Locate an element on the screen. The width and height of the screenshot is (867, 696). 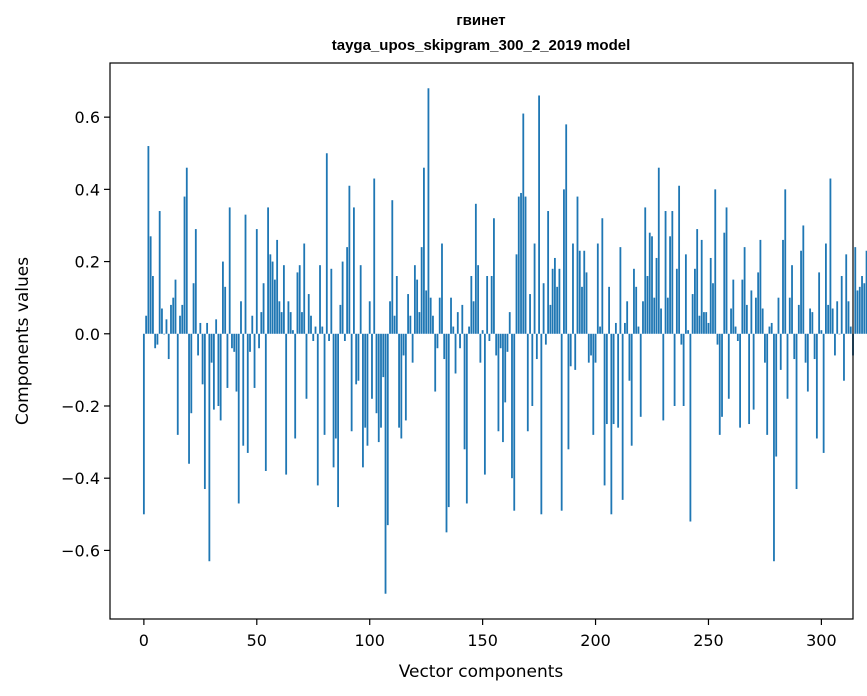
x-axis-label: Vector components is located at coordinates (481, 672).